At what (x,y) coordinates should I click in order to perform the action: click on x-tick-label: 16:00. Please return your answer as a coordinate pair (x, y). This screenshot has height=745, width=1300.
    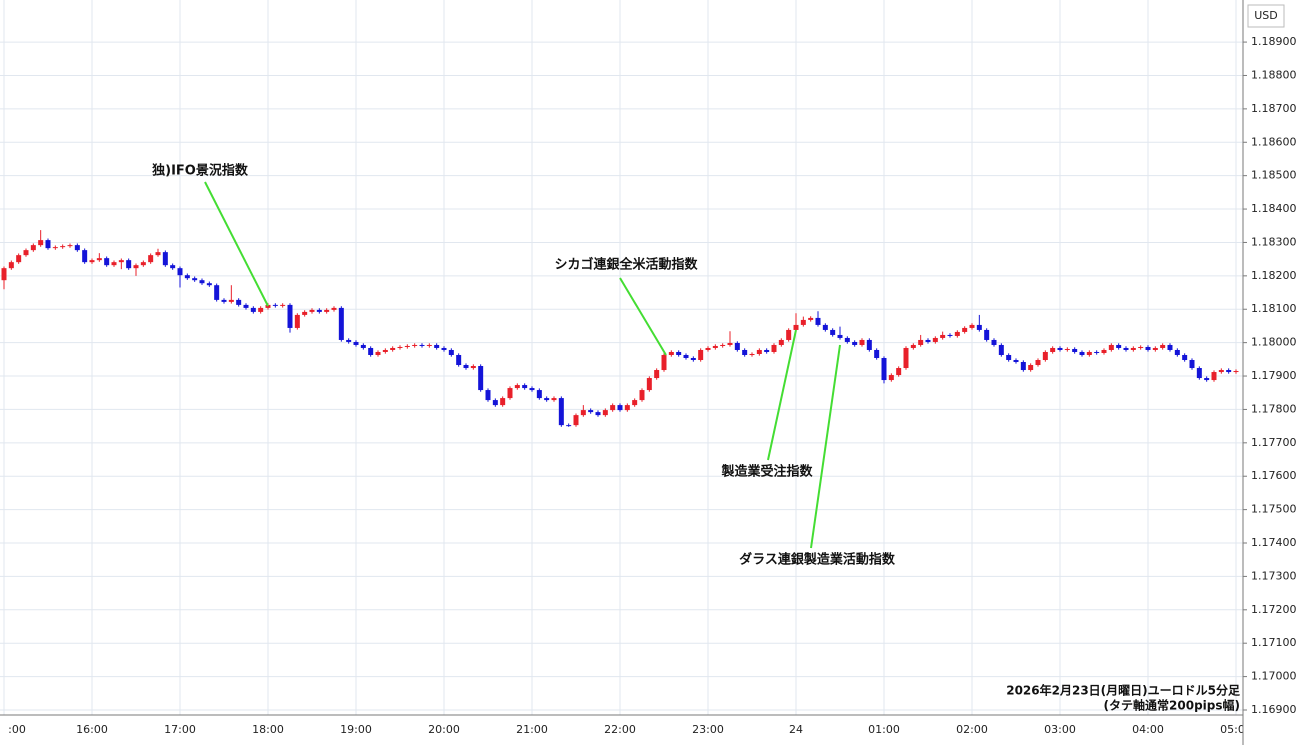
    Looking at the image, I should click on (92, 729).